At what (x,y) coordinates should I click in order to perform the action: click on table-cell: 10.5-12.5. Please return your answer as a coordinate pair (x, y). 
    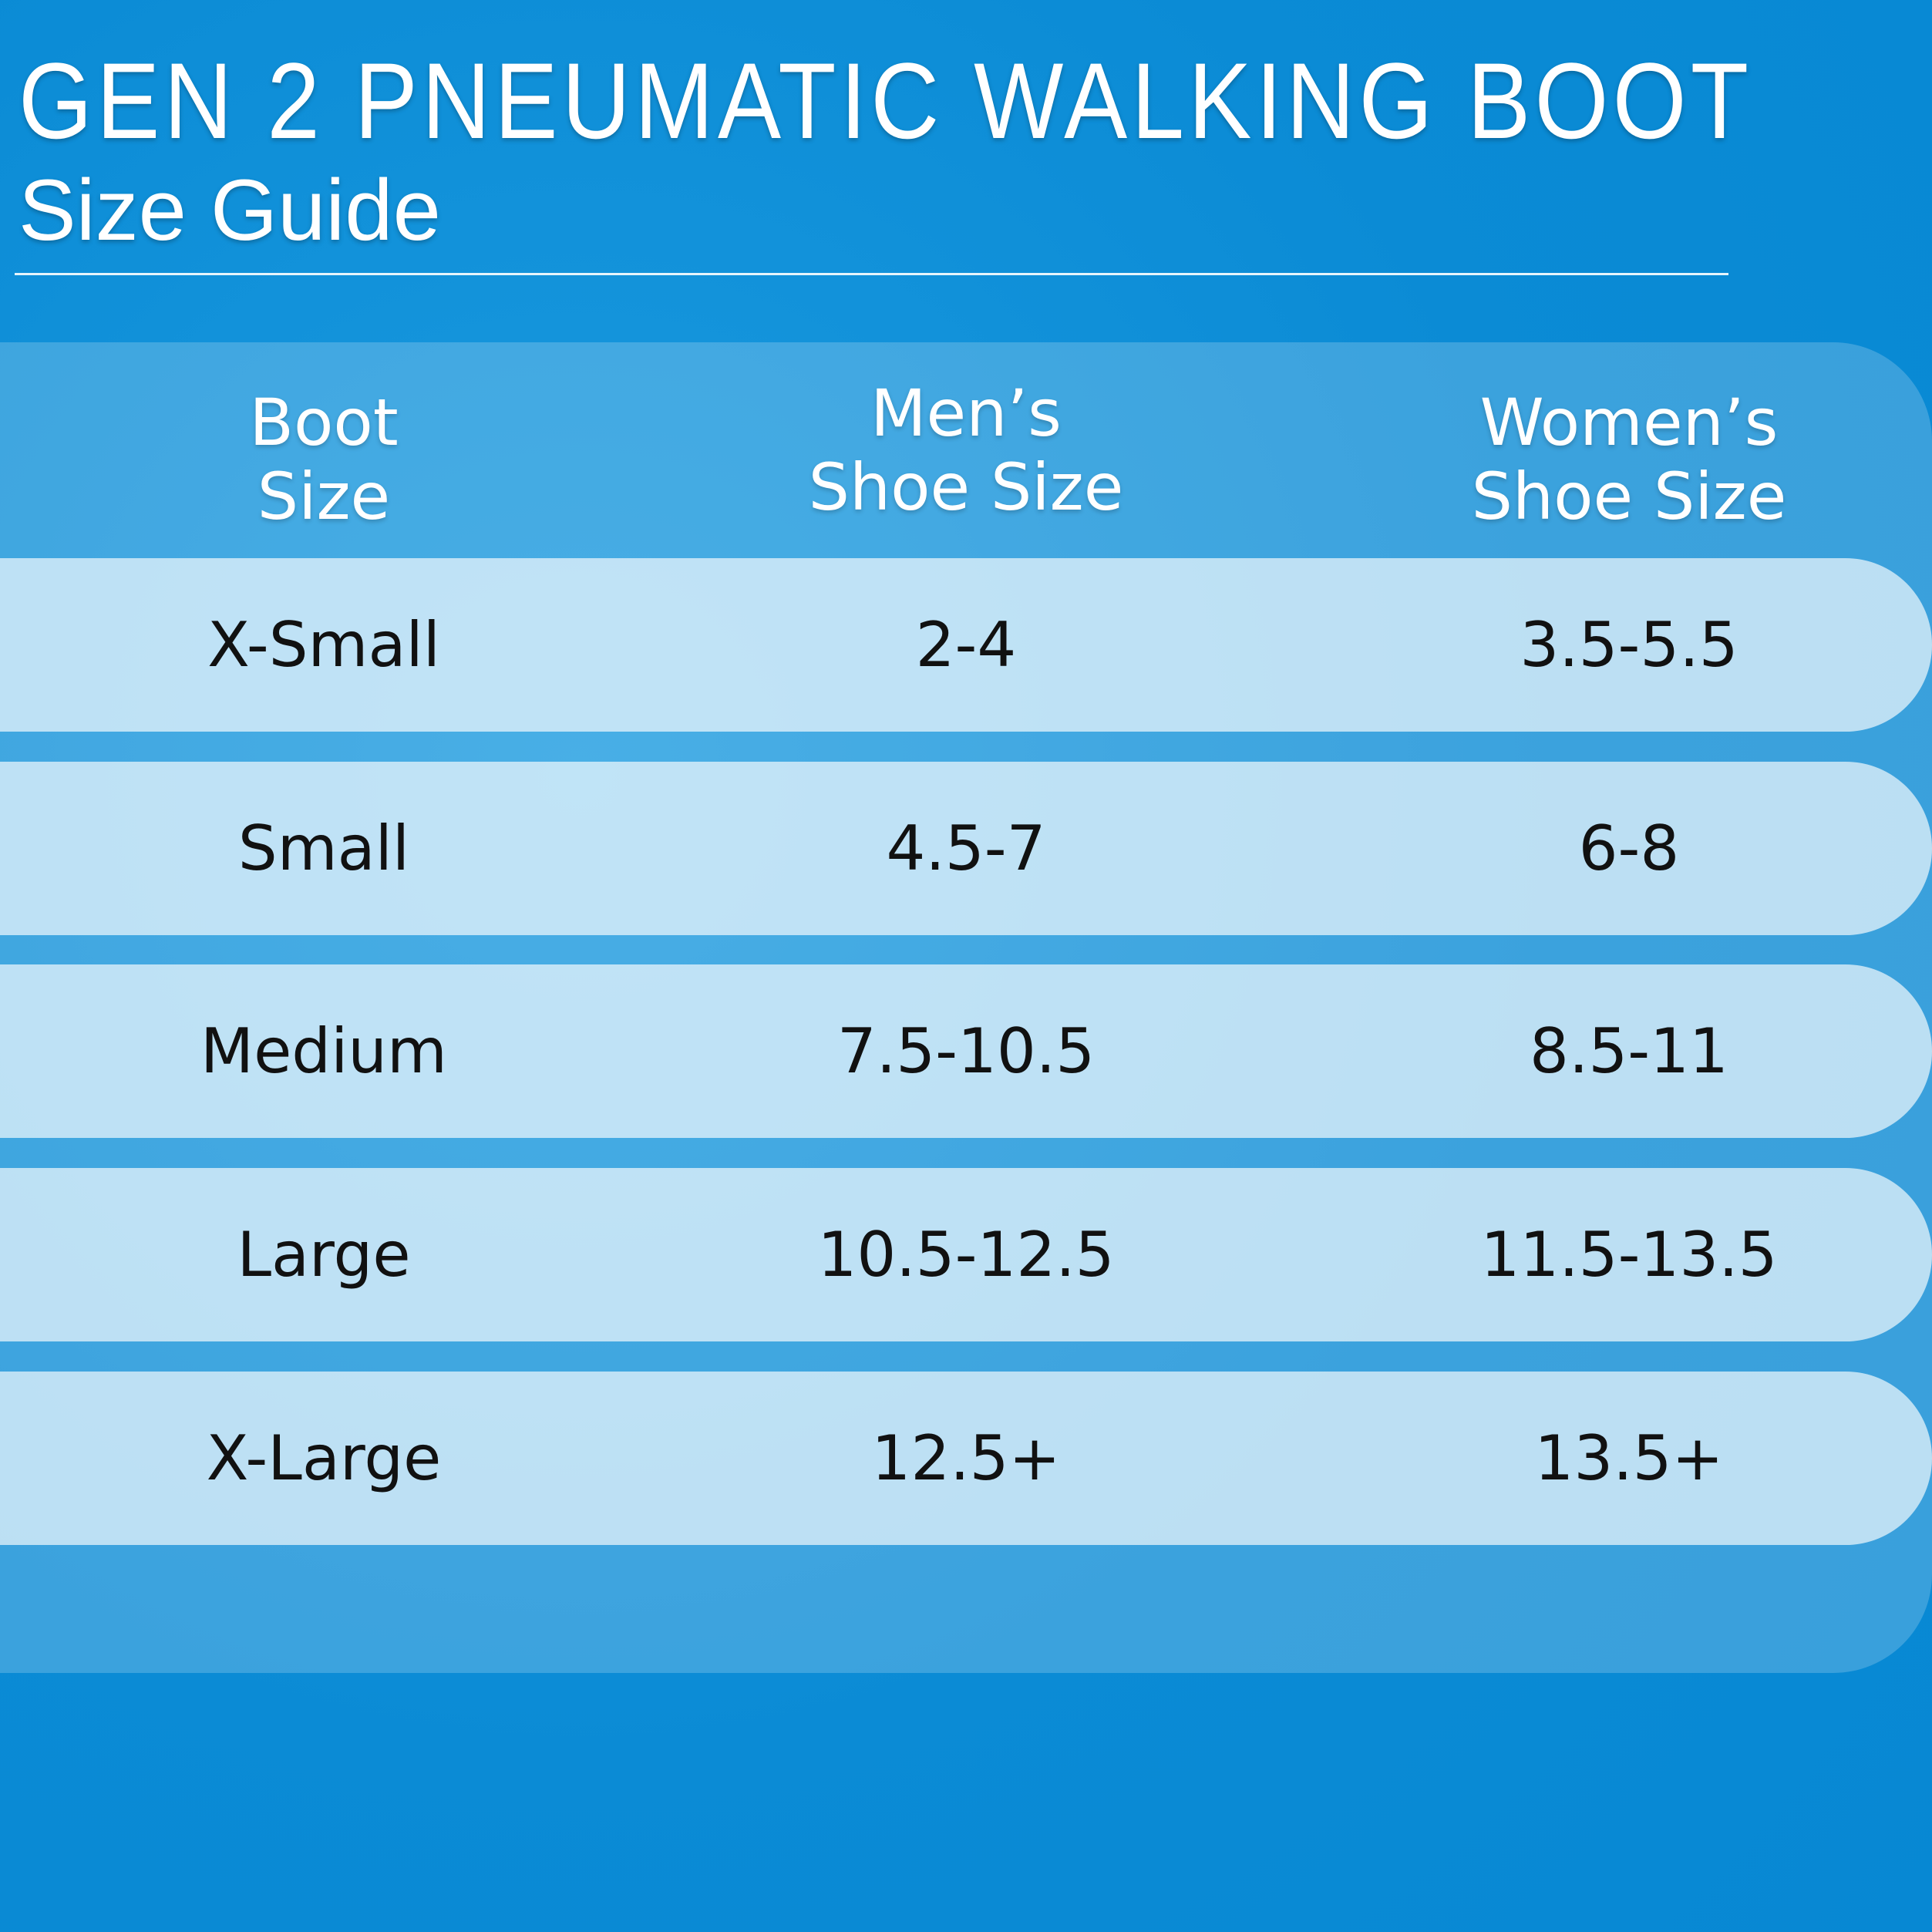
    Looking at the image, I should click on (966, 1255).